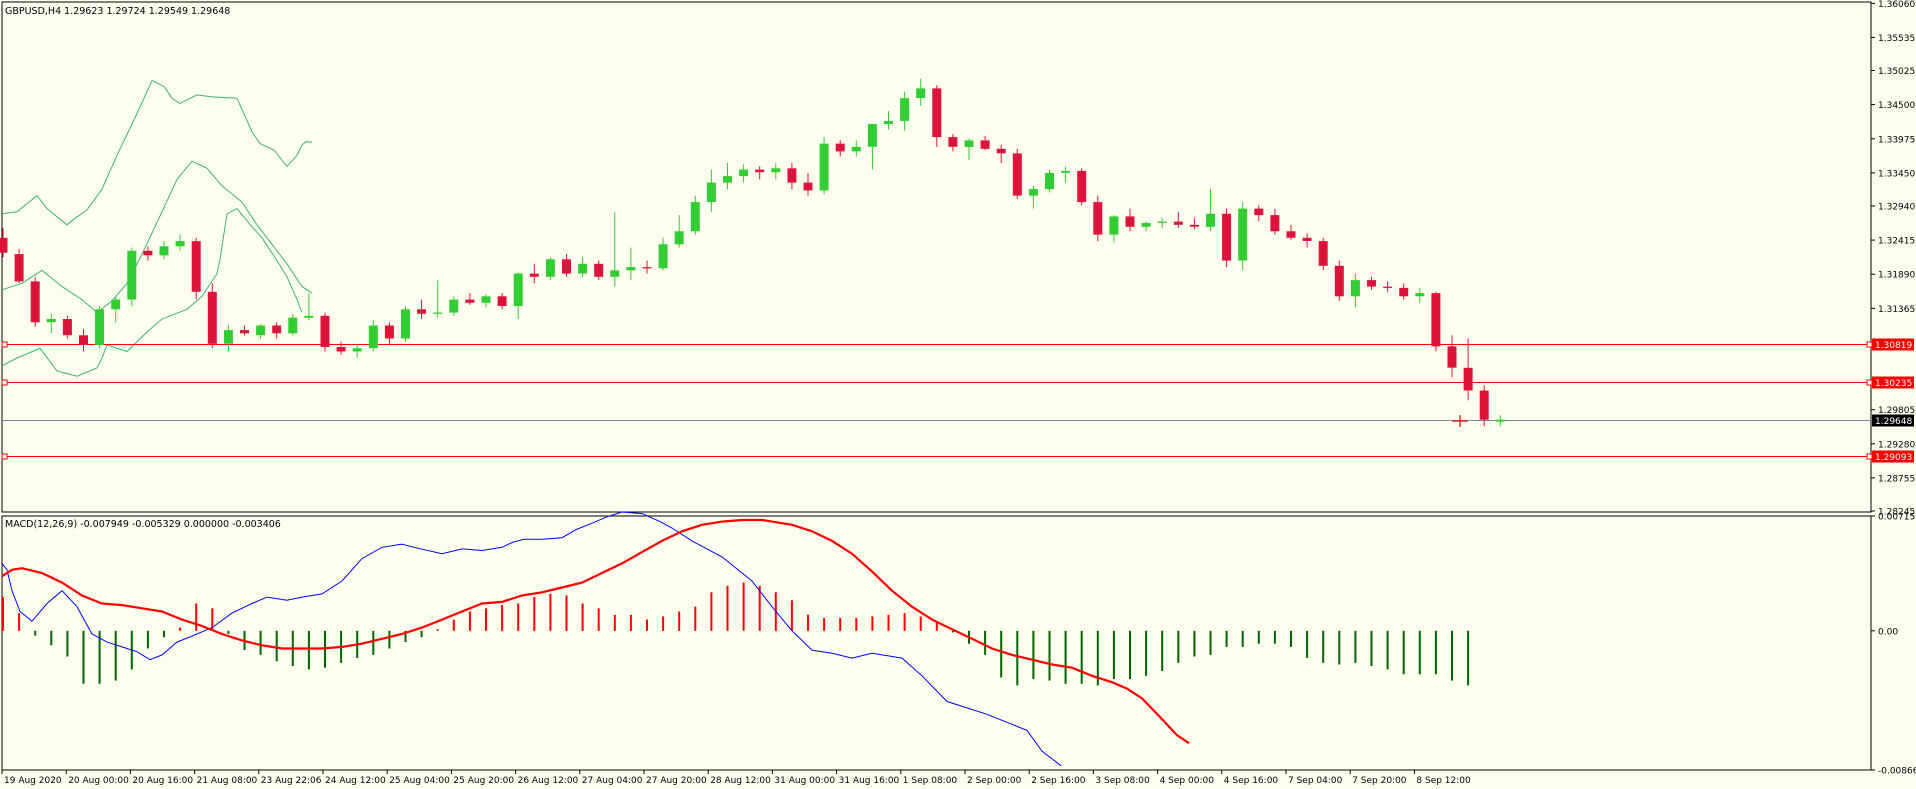  Describe the element at coordinates (1187, 781) in the screenshot. I see `time-tick-label: 4 Sep 00:00` at that location.